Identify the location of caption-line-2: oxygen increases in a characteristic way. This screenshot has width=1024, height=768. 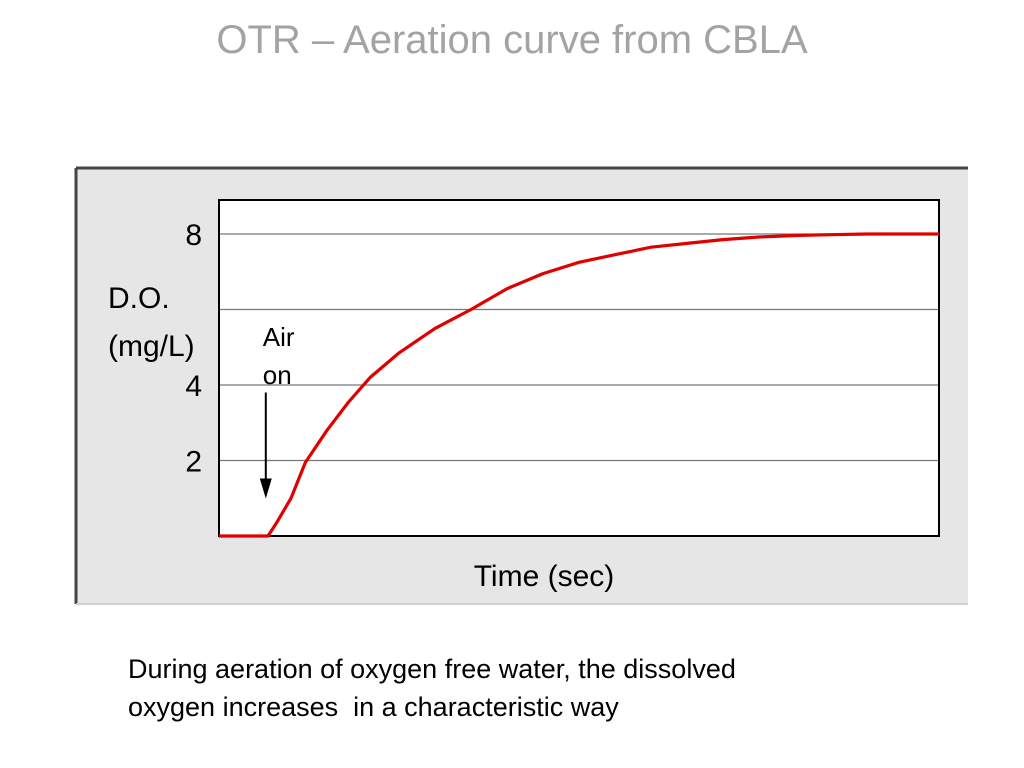
(373, 707).